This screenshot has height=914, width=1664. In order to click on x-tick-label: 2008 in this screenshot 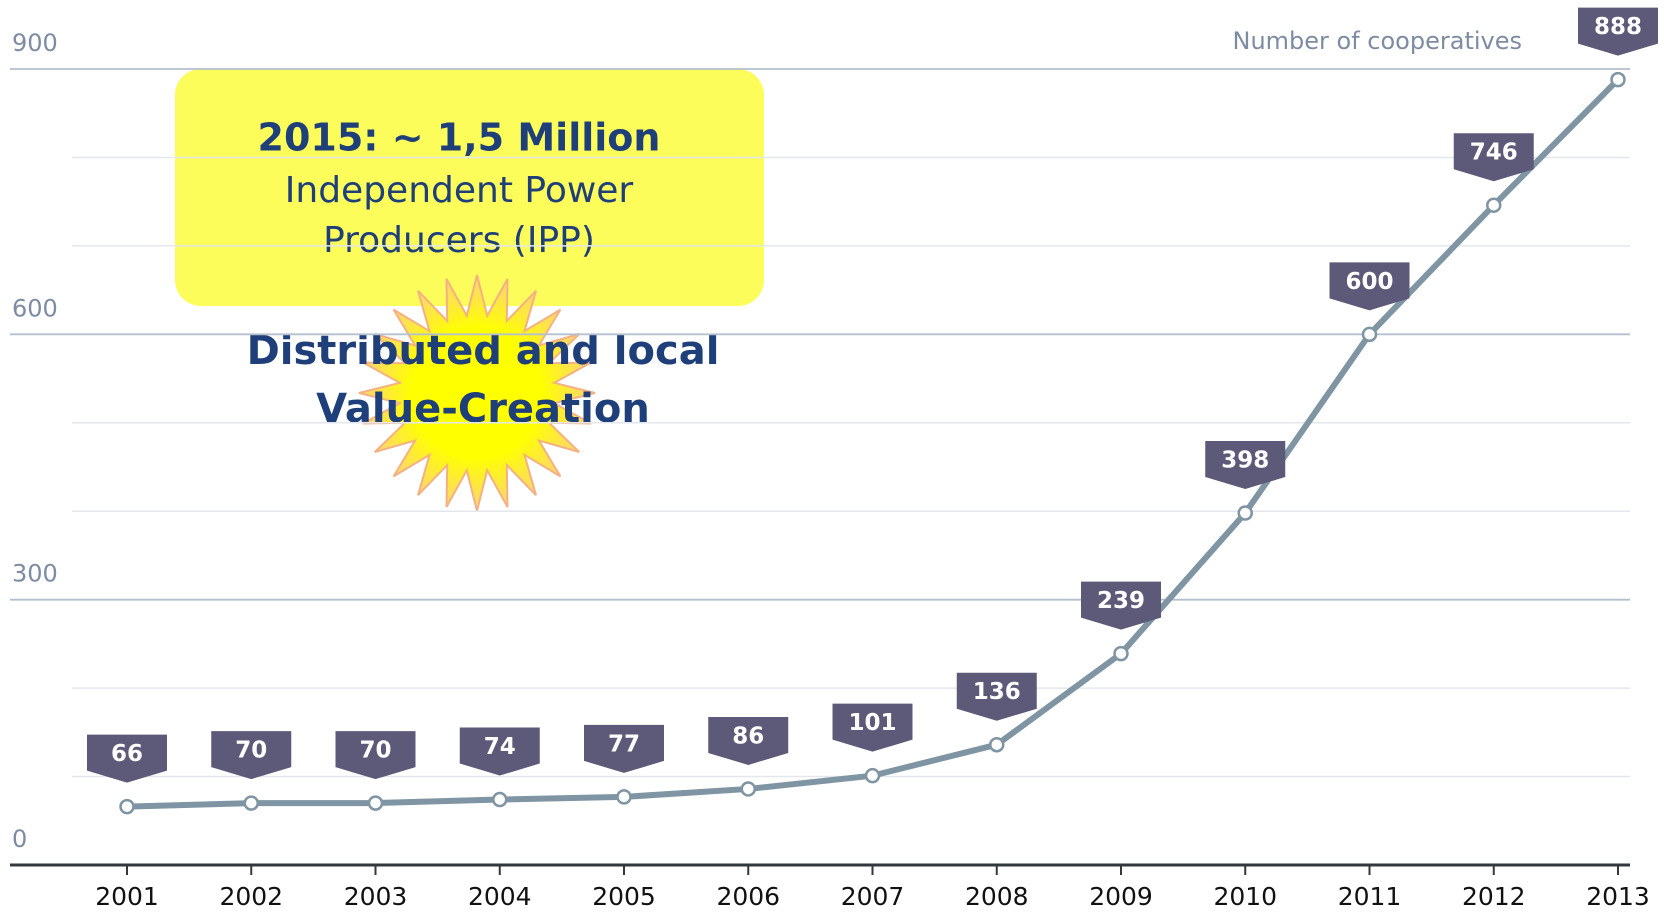, I will do `click(997, 896)`.